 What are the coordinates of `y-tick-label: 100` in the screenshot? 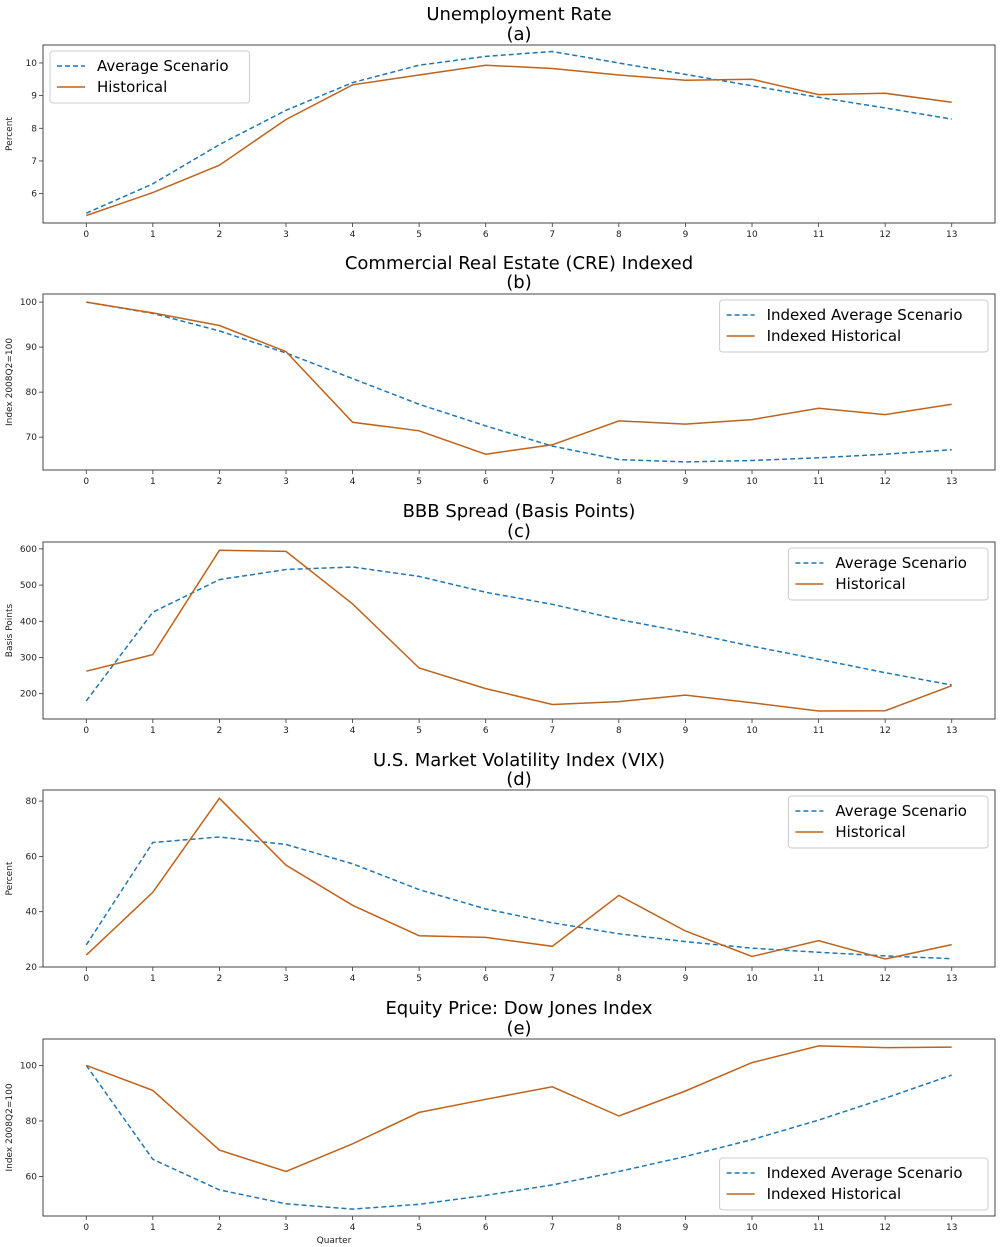 It's located at (28, 1066).